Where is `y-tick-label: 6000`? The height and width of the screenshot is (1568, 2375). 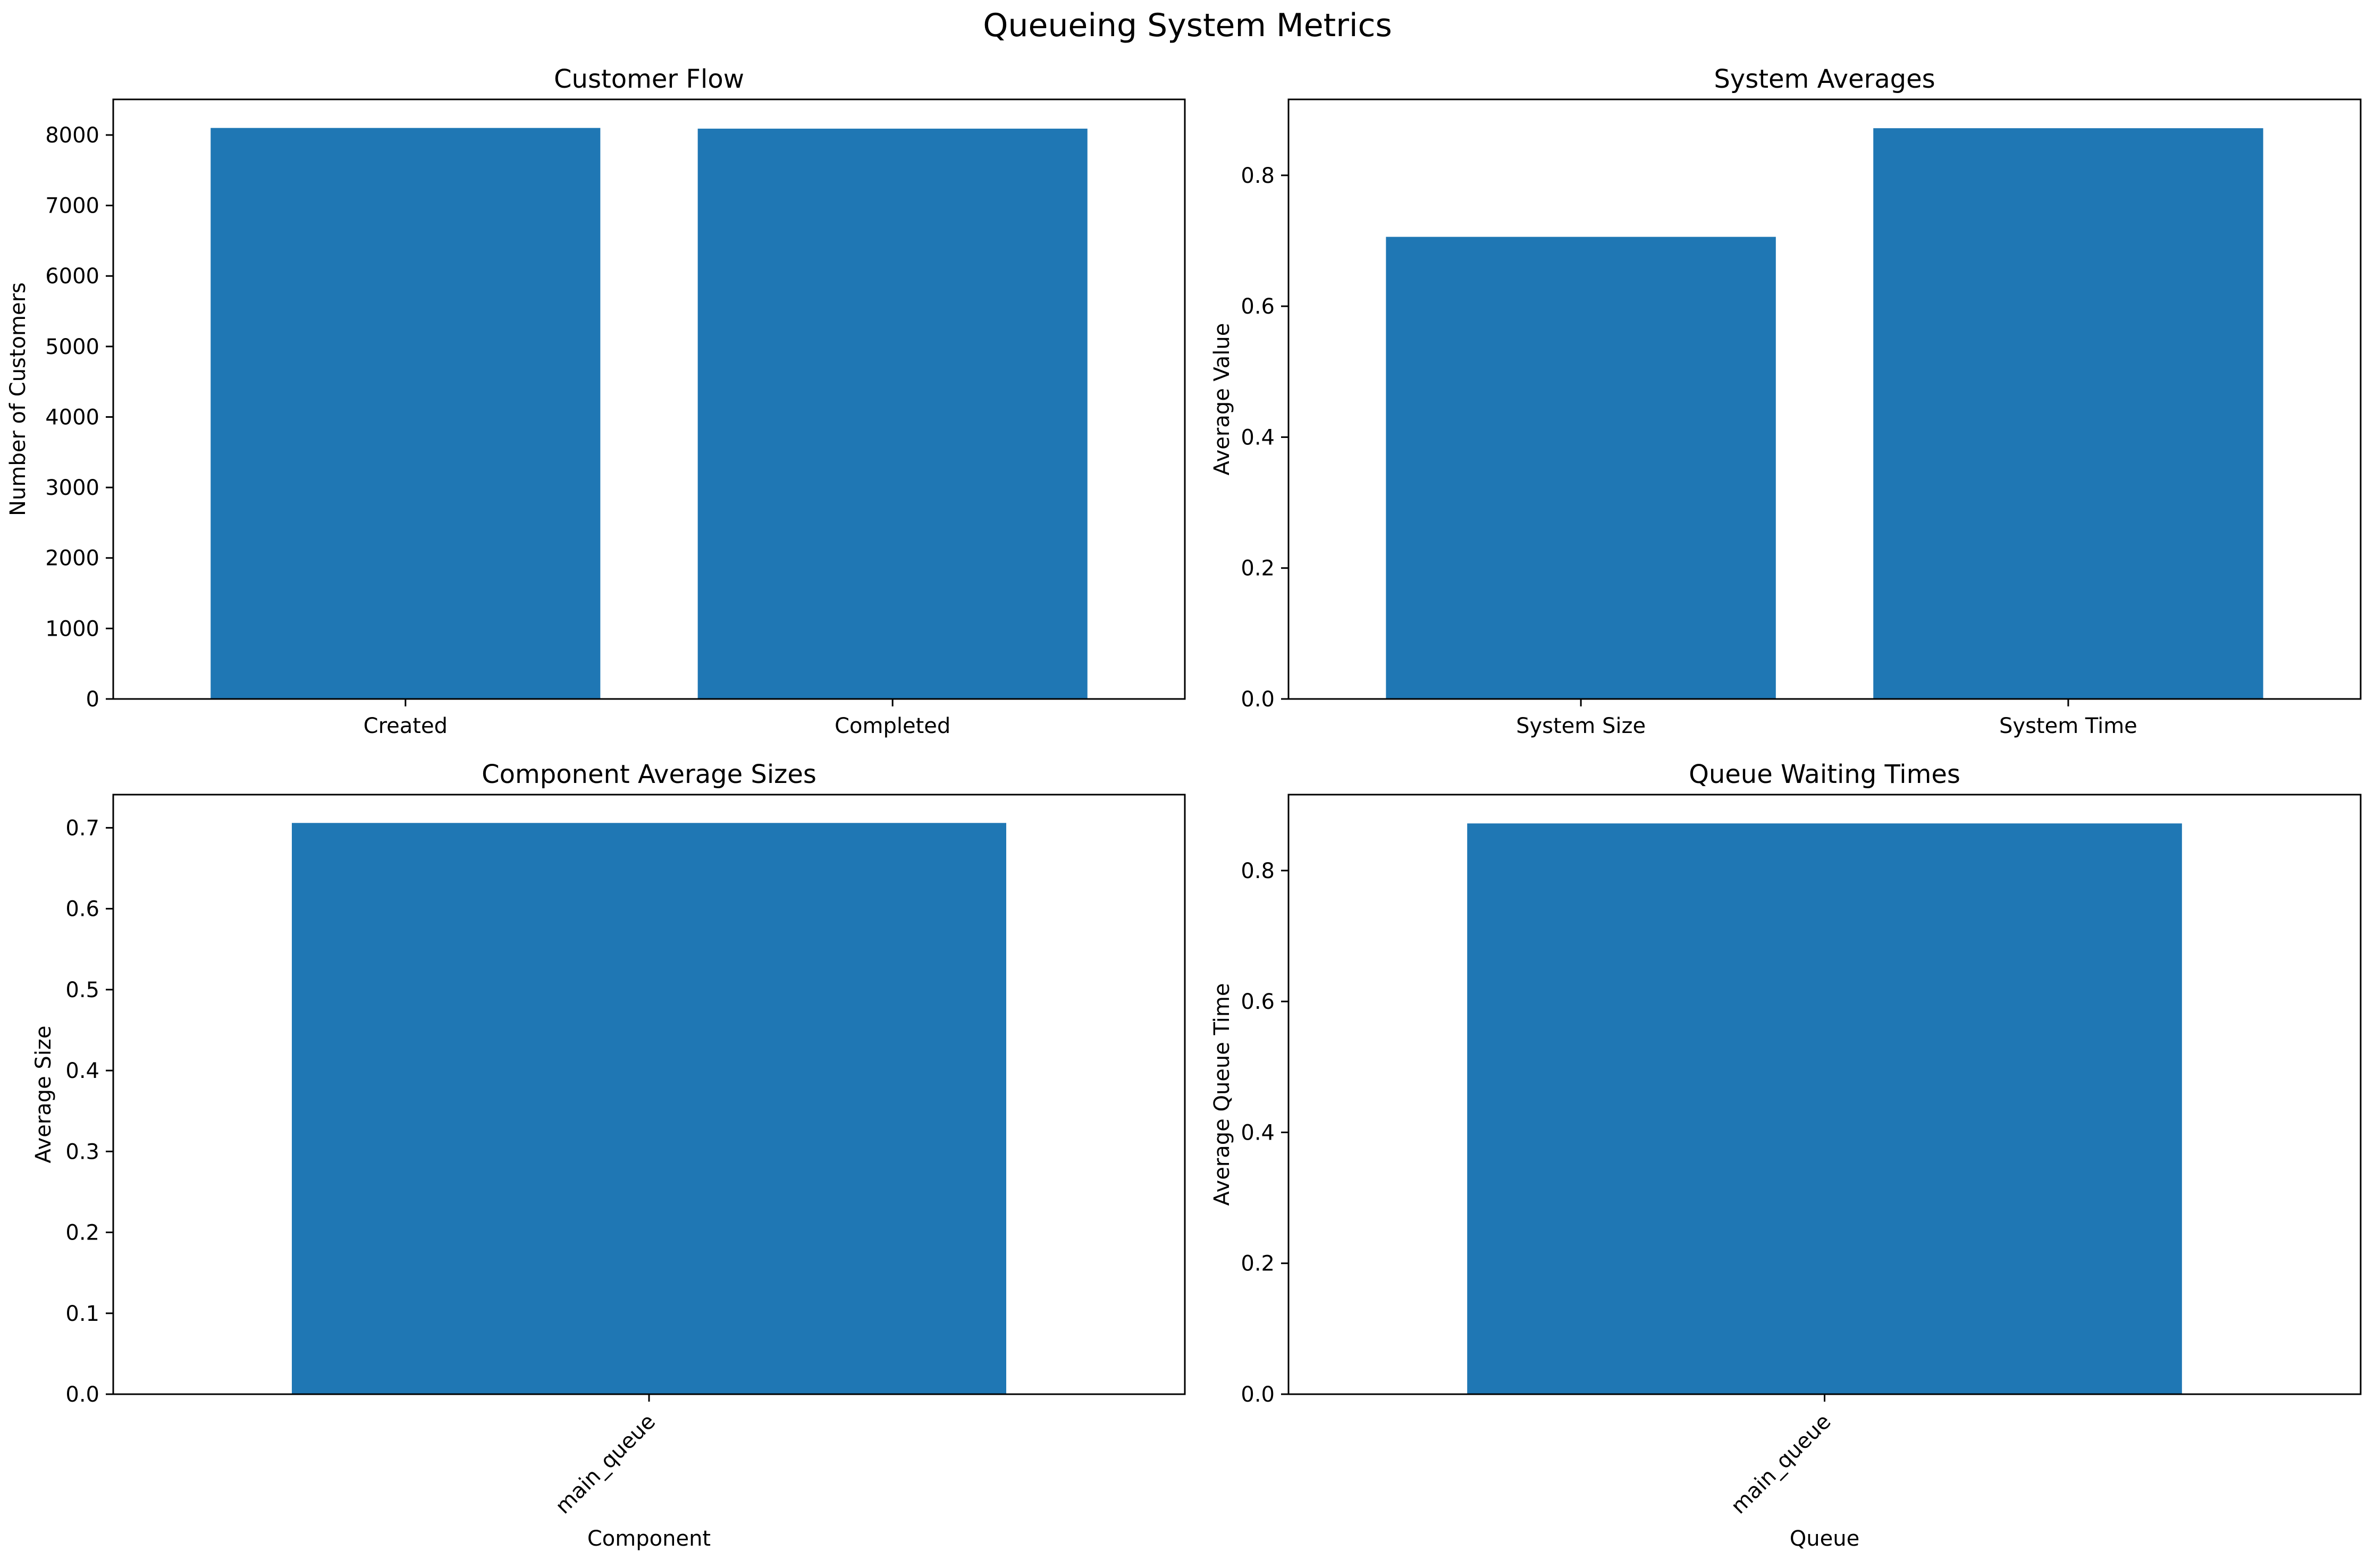
y-tick-label: 6000 is located at coordinates (72, 276).